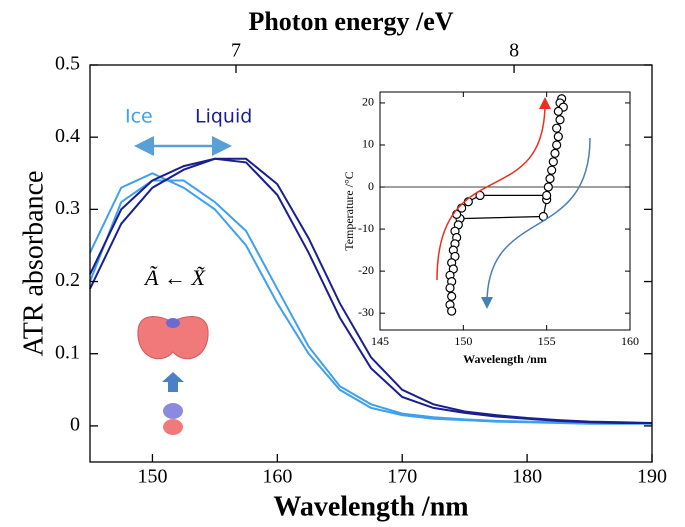 This screenshot has height=527, width=685. What do you see at coordinates (366, 228) in the screenshot?
I see `y-tick-label: -10` at bounding box center [366, 228].